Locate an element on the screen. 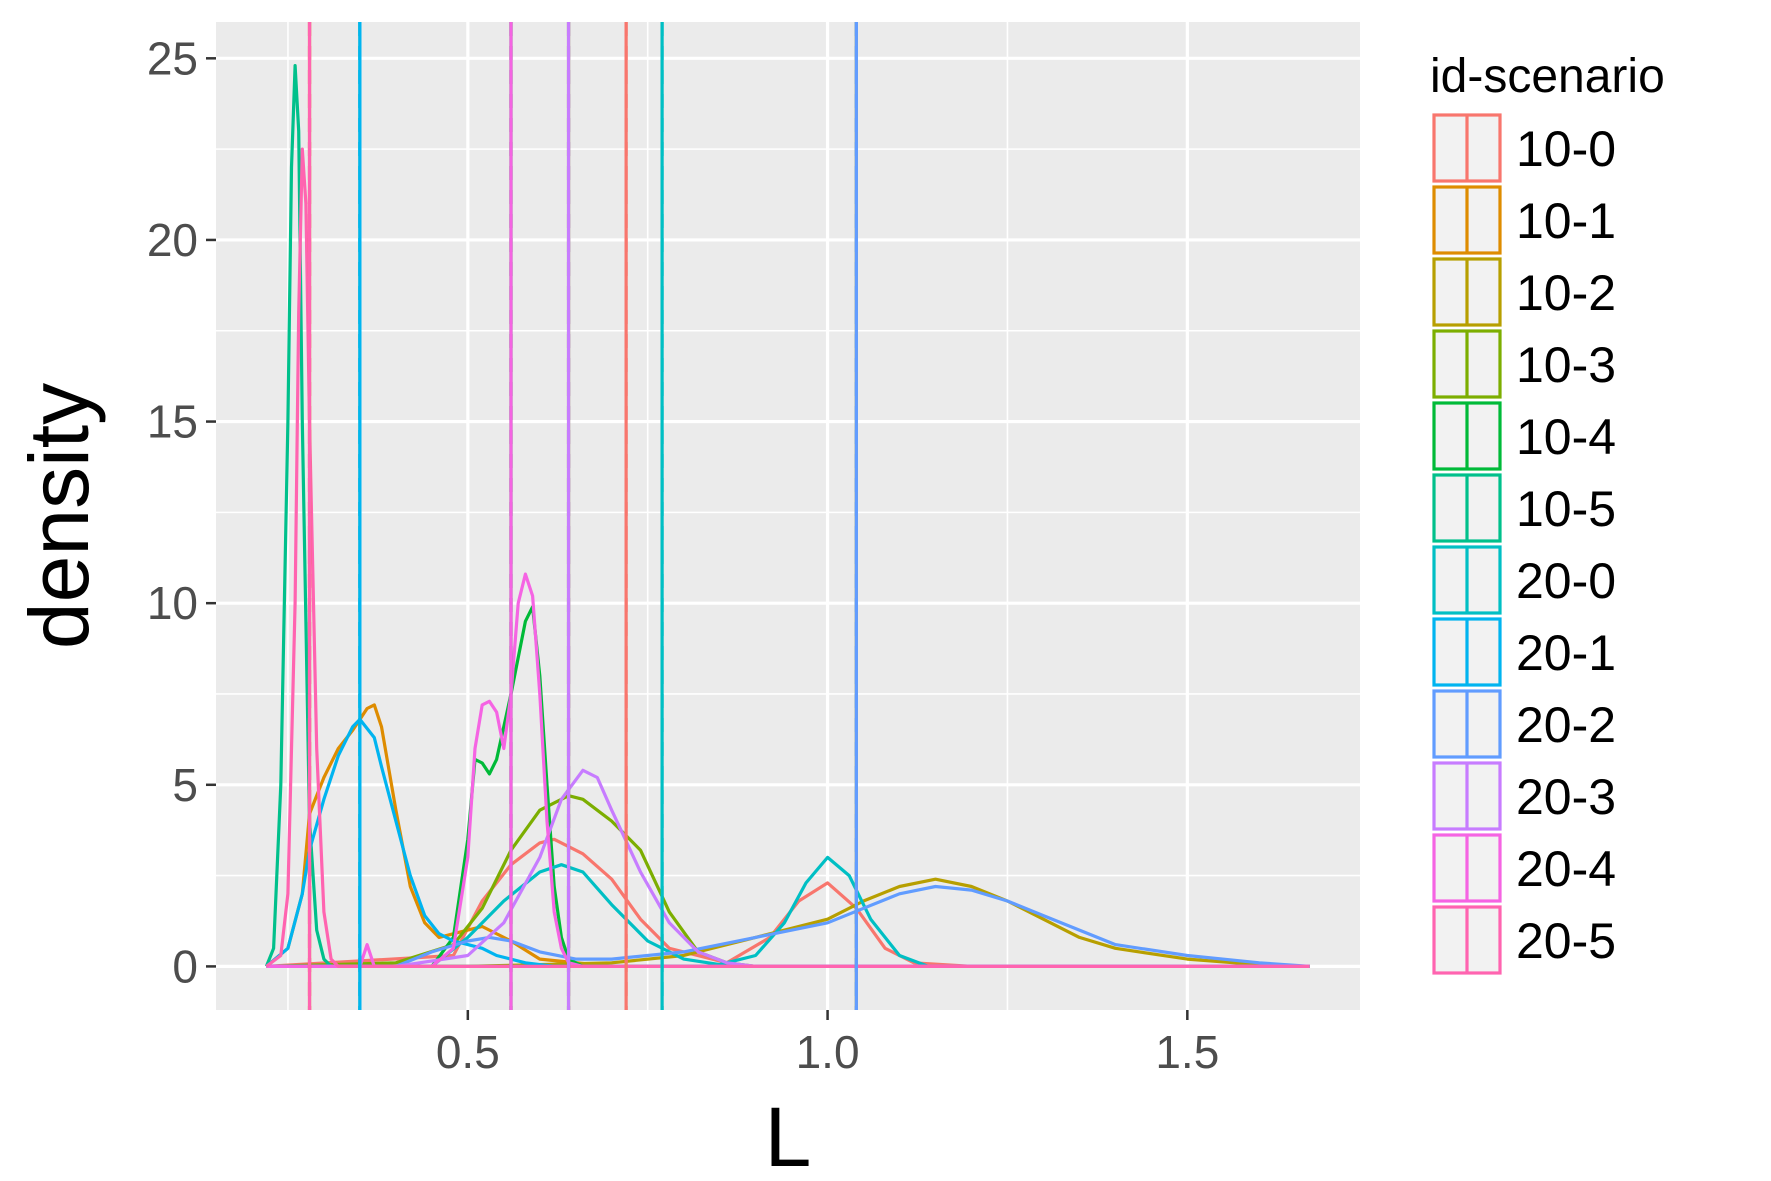  legend-item-20-5: 20-5 is located at coordinates (1524, 940).